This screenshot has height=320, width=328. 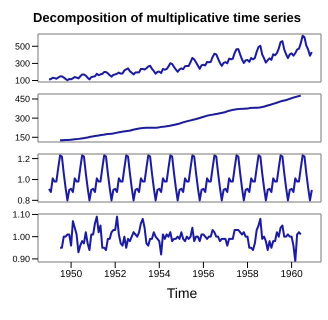 What do you see at coordinates (292, 274) in the screenshot?
I see `x-tick-label: 1960` at bounding box center [292, 274].